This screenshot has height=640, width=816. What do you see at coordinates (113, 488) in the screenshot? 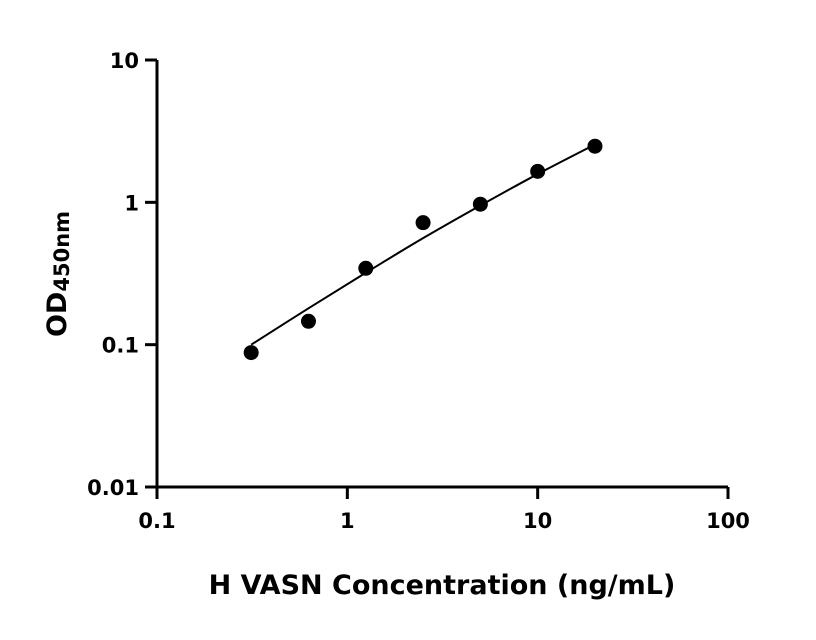
I see `y-tick-label: 0.01` at bounding box center [113, 488].